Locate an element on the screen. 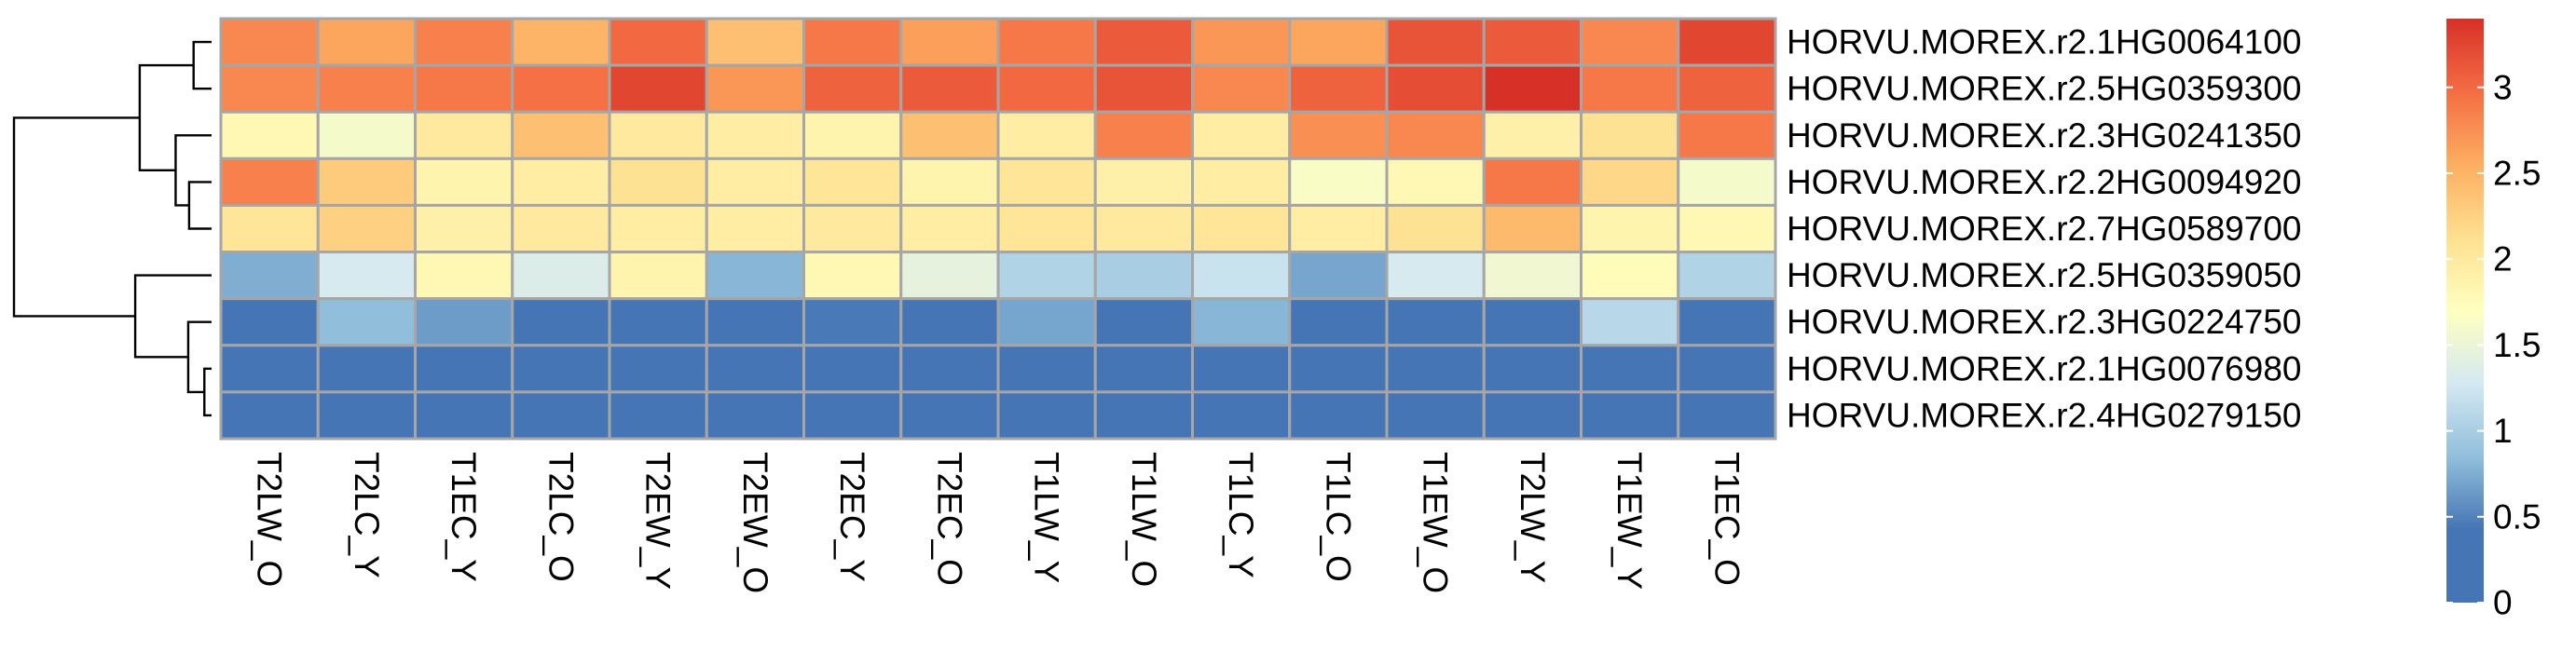  row-label: HORVU.MOREX.r2.4HG0279150 is located at coordinates (2044, 415).